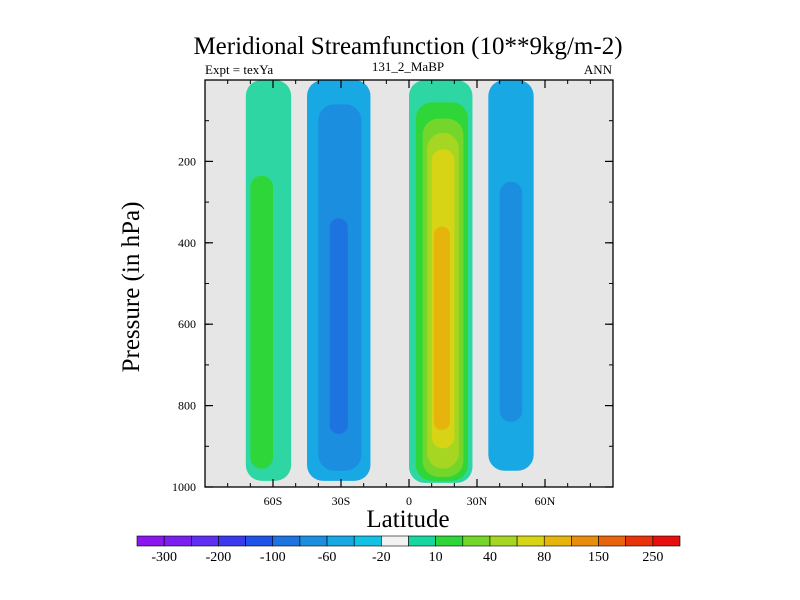 This screenshot has width=800, height=600. I want to click on experiment-label: Expt = texYa, so click(239, 69).